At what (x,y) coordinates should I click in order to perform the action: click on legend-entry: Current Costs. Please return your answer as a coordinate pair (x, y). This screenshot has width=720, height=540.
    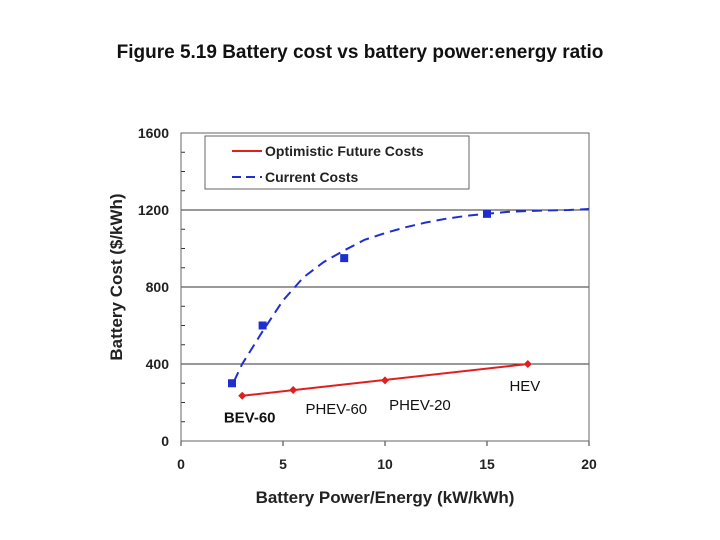
    Looking at the image, I should click on (312, 177).